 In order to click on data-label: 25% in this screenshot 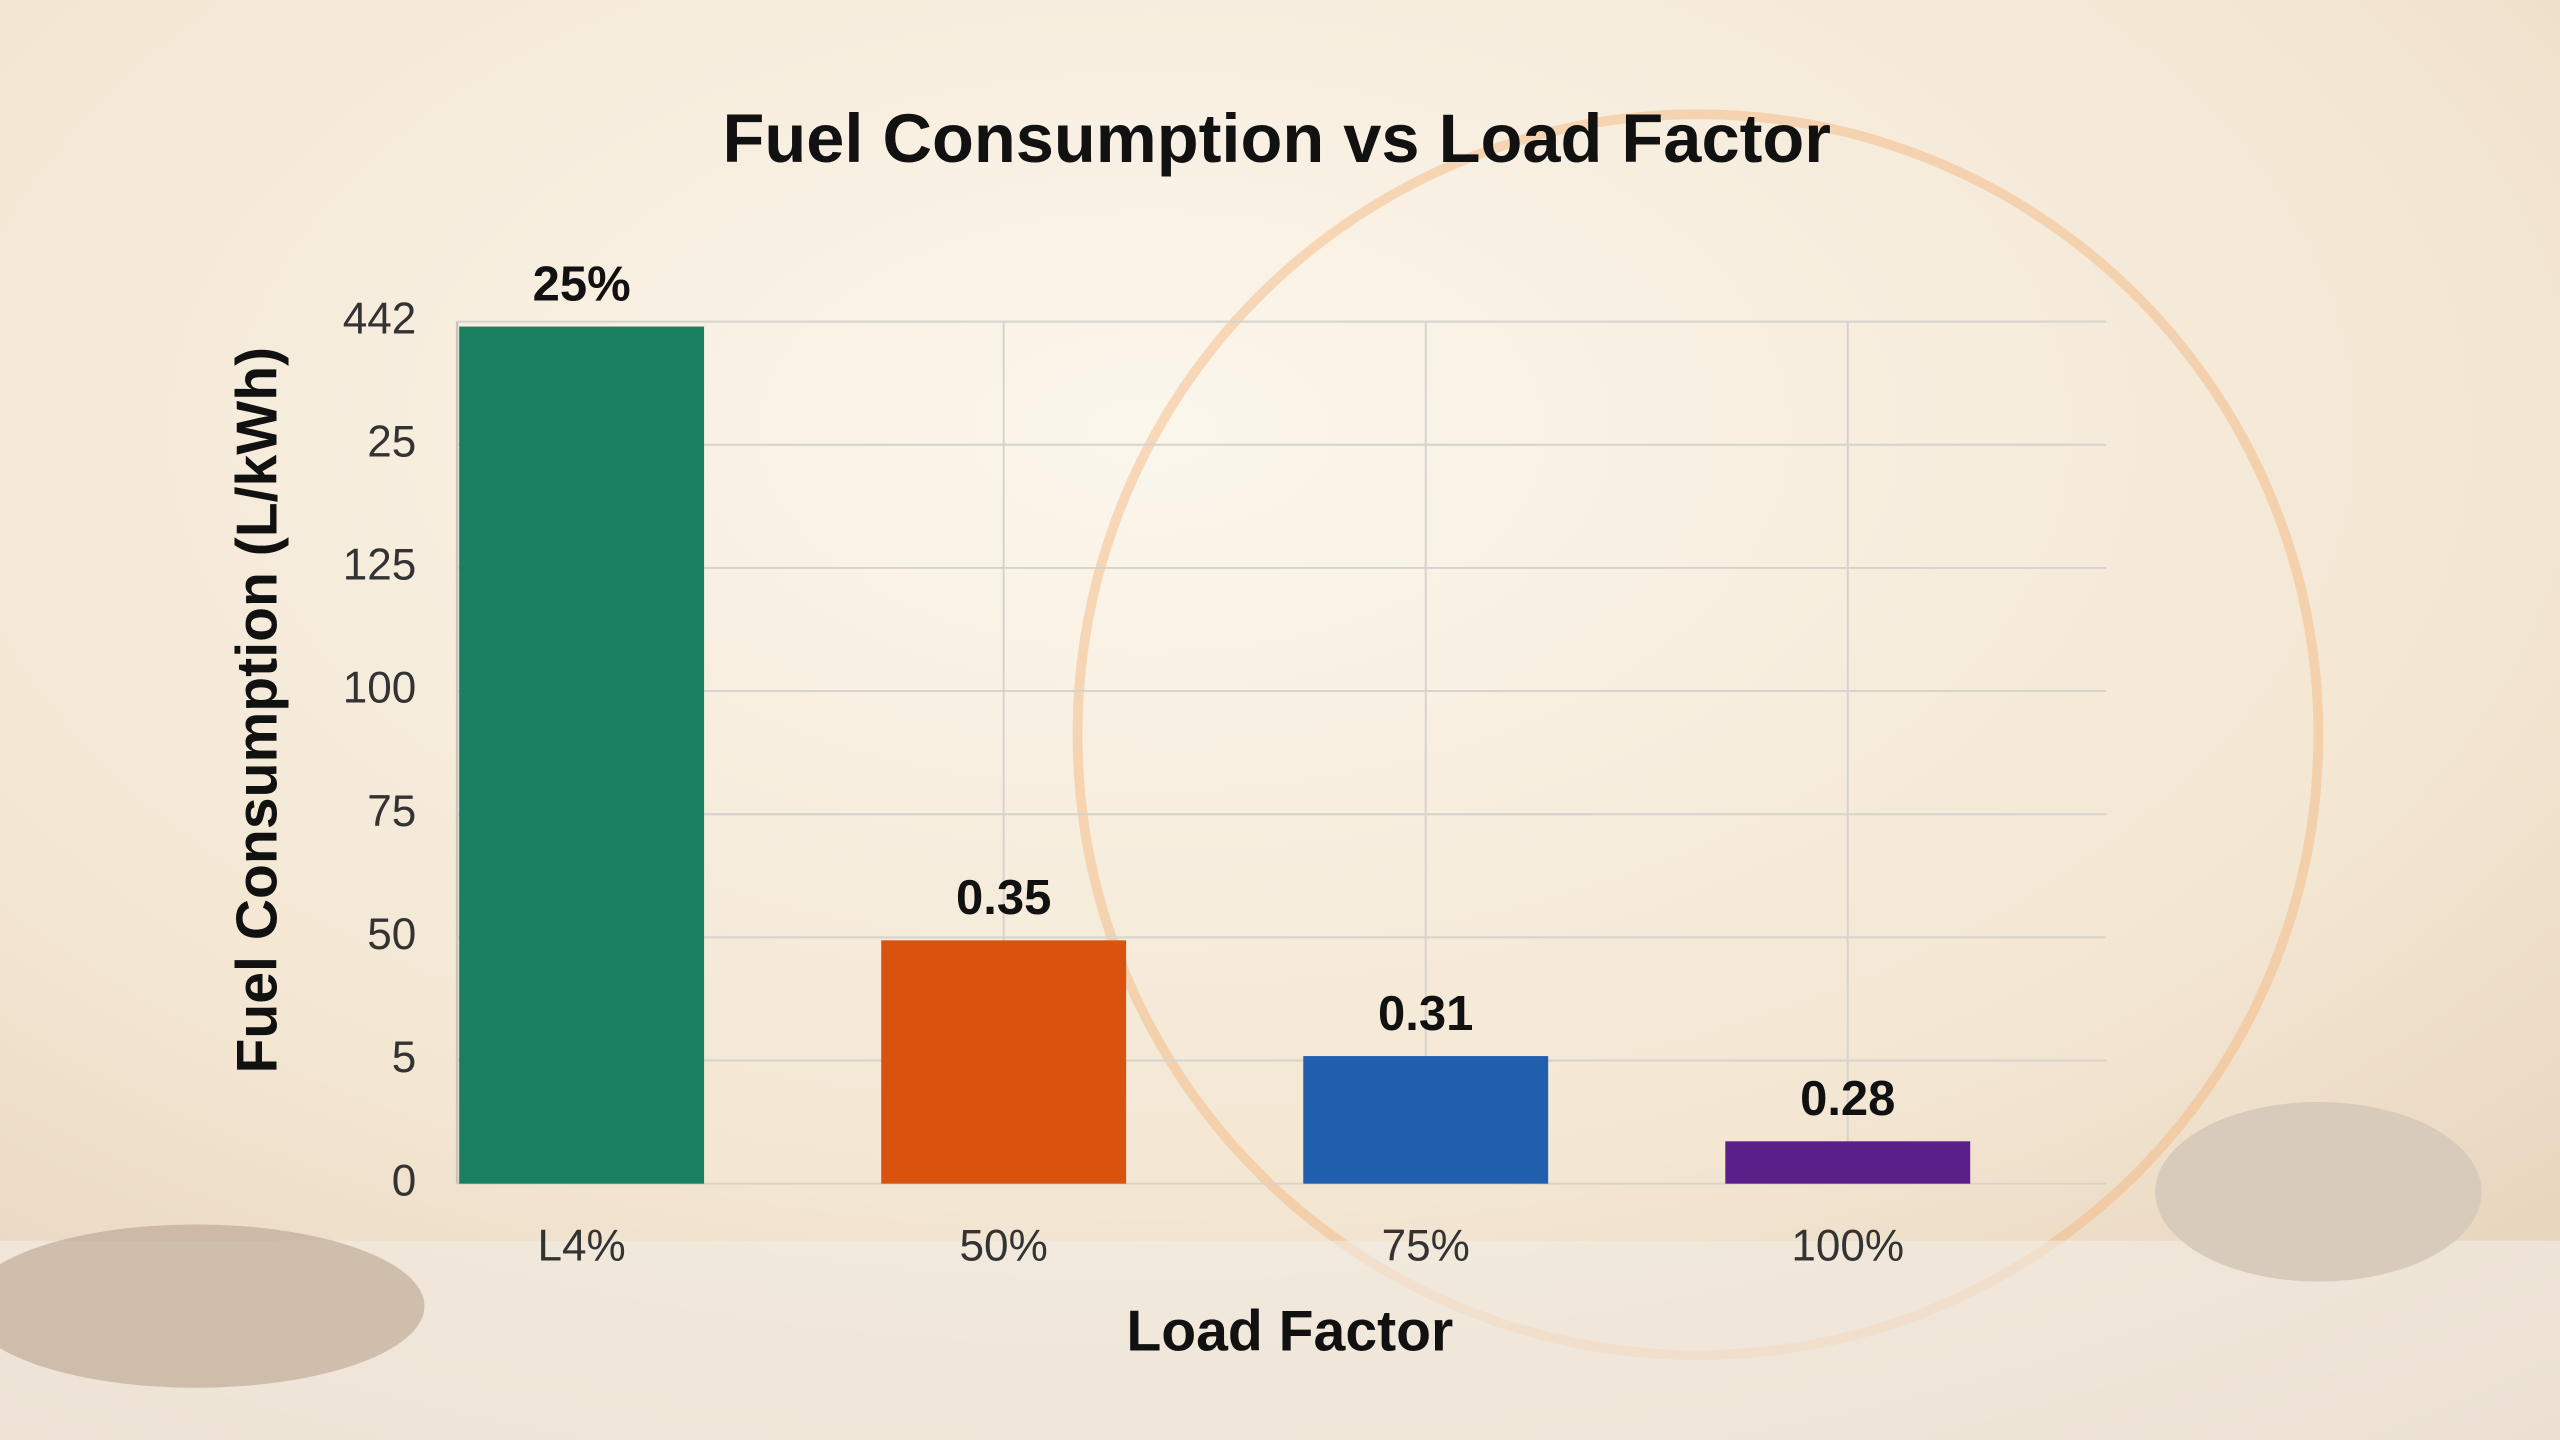, I will do `click(582, 284)`.